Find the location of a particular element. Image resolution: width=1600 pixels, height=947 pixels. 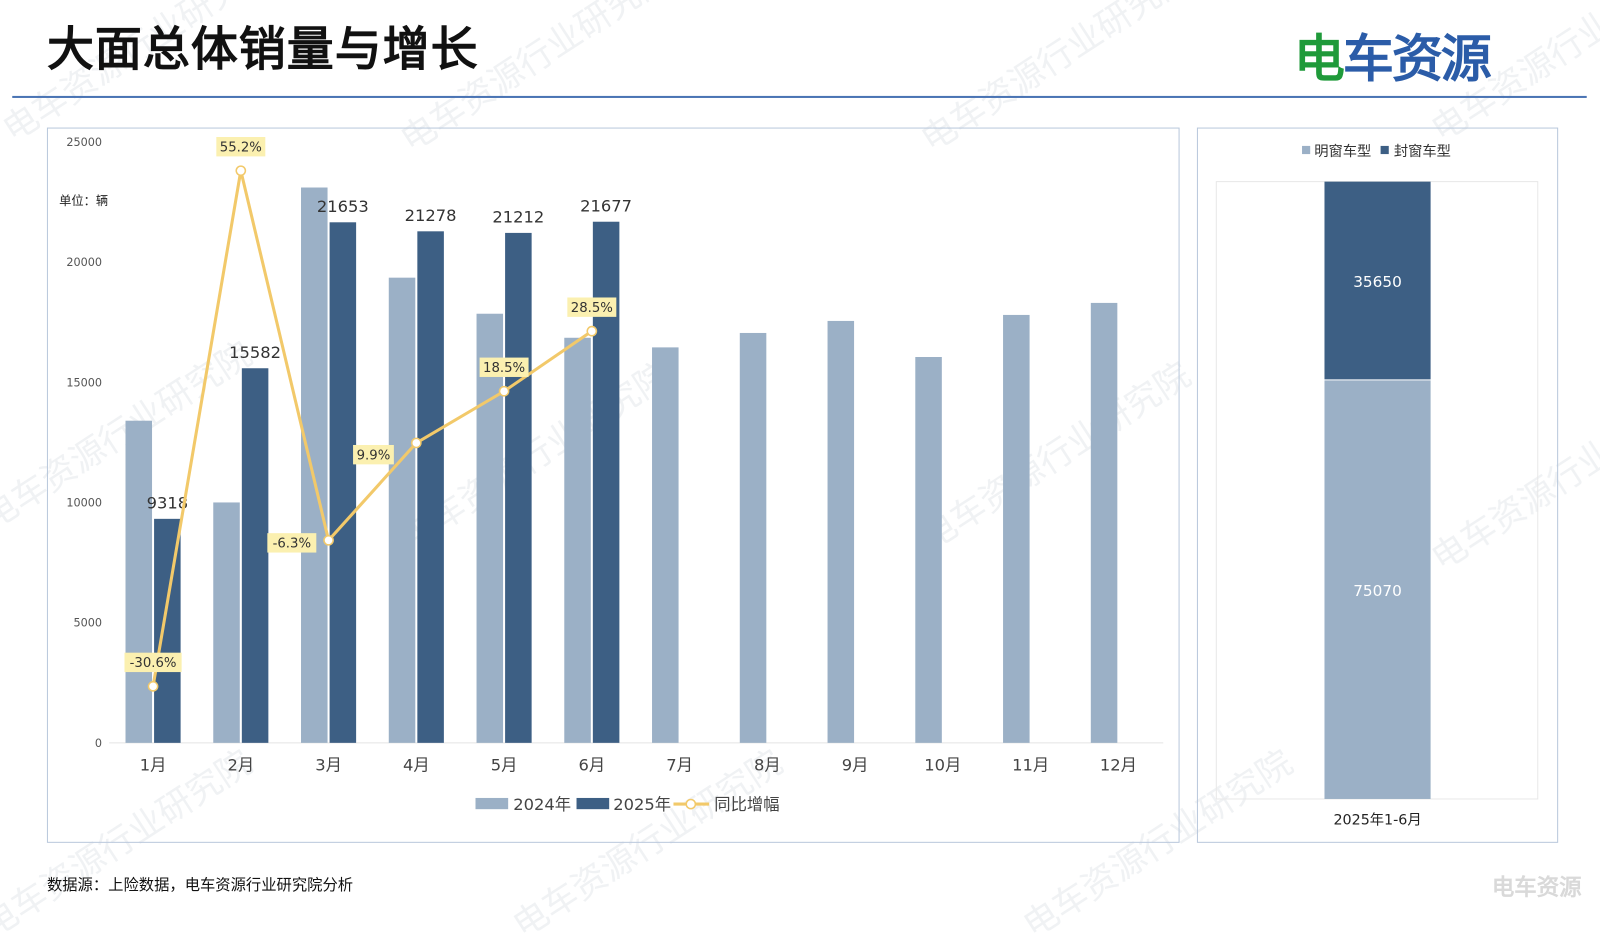

side-category-label: 2025年1-6月 is located at coordinates (1377, 819).